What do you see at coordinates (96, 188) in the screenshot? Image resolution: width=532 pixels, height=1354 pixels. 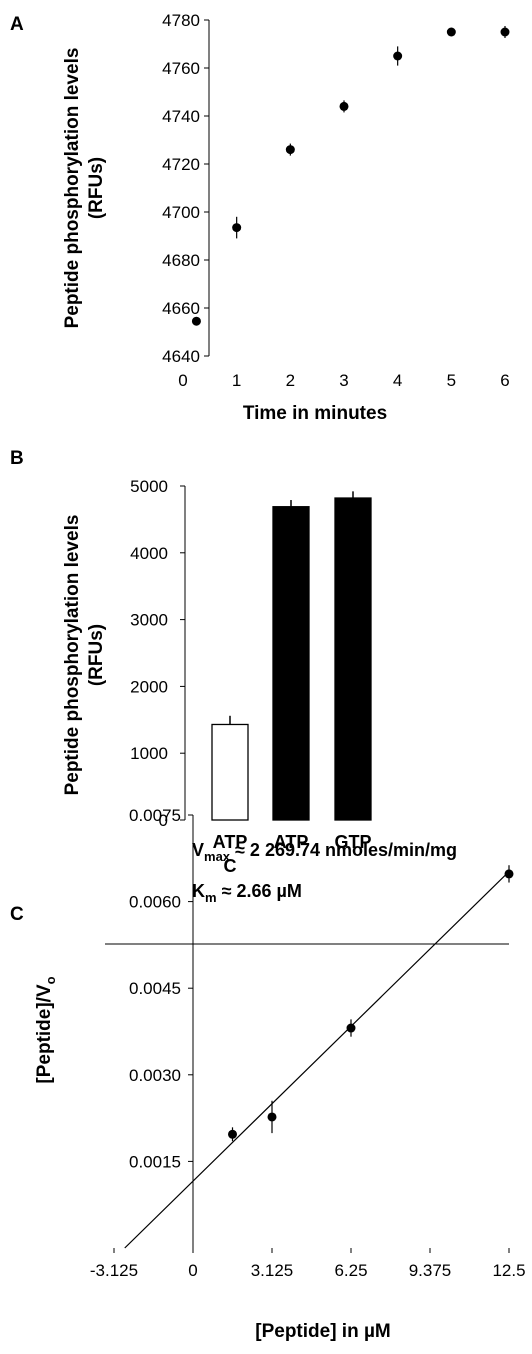 I see `a-y-axis-title-line: (RFUs)` at bounding box center [96, 188].